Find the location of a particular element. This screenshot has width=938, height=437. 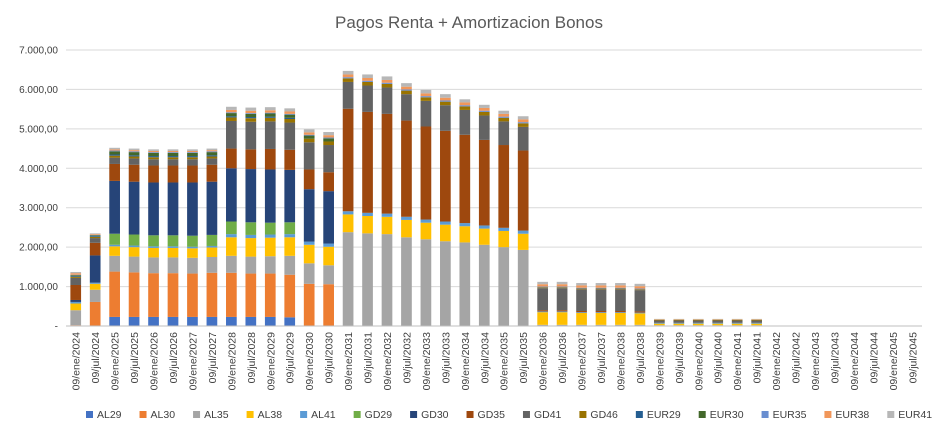

x-tick-label: 09/jul/2045 is located at coordinates (913, 358).